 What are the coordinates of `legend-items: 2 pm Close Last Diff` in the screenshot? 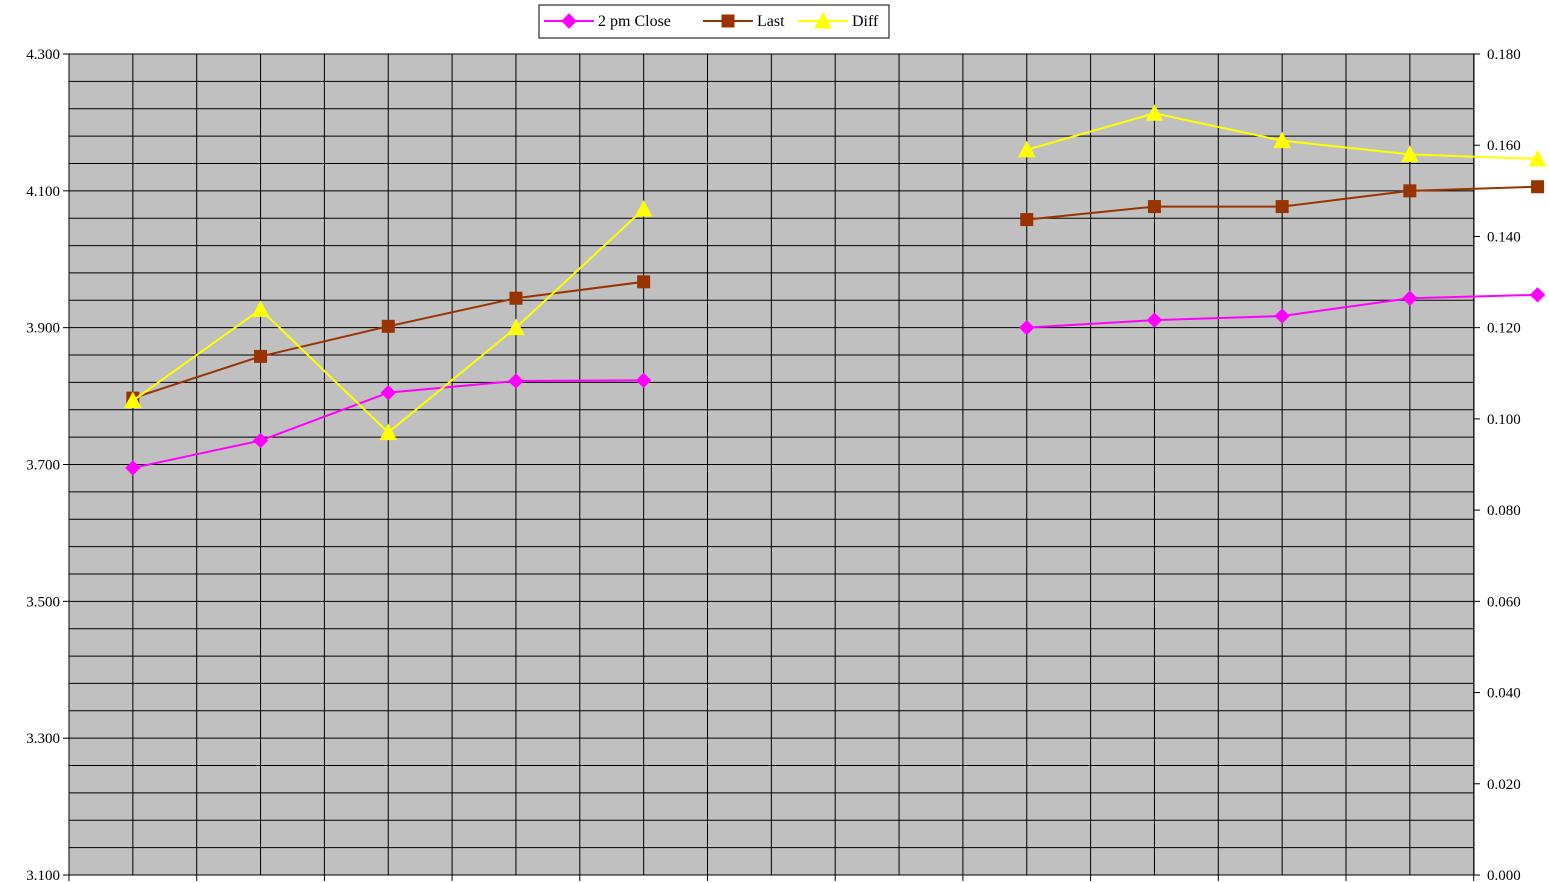 It's located at (711, 20).